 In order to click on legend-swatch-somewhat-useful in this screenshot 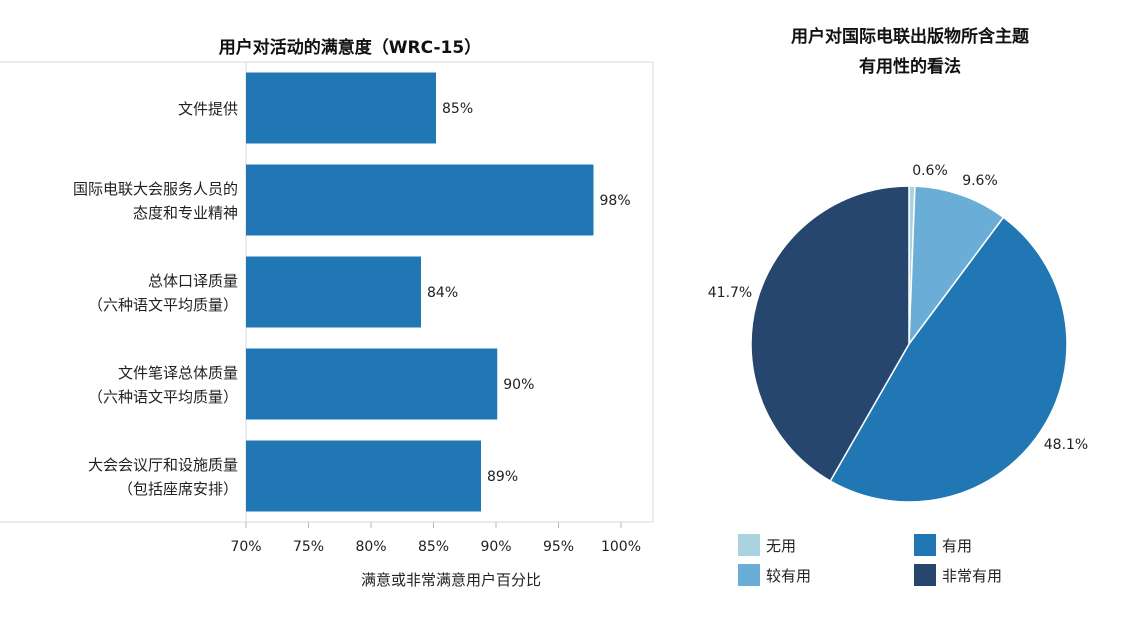, I will do `click(749, 575)`.